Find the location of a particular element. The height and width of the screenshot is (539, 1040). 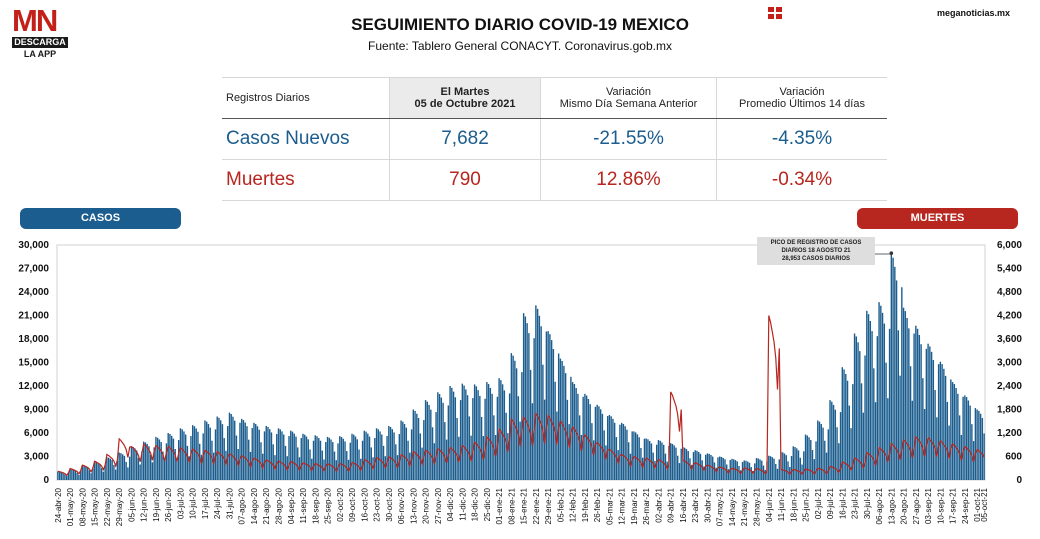

legend-casos: CASOS is located at coordinates (100, 218).